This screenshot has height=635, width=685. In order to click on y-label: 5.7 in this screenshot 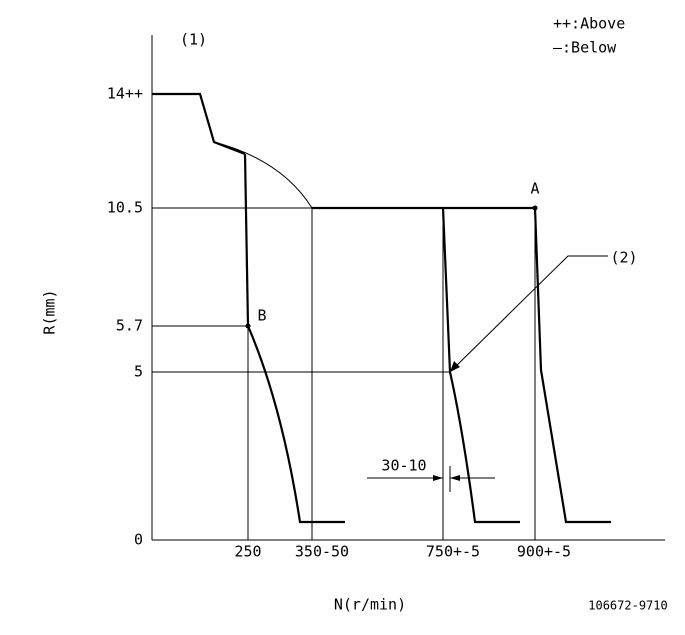, I will do `click(129, 326)`.